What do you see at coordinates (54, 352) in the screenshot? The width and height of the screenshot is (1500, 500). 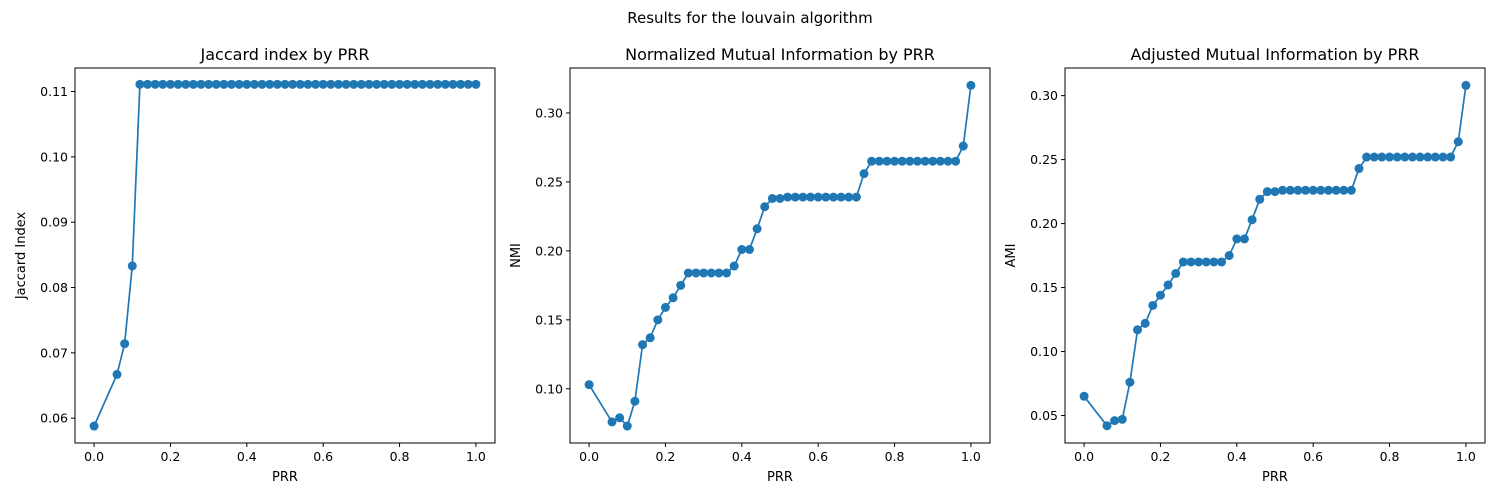 I see `jaccard-y-tick-label: 0.07` at bounding box center [54, 352].